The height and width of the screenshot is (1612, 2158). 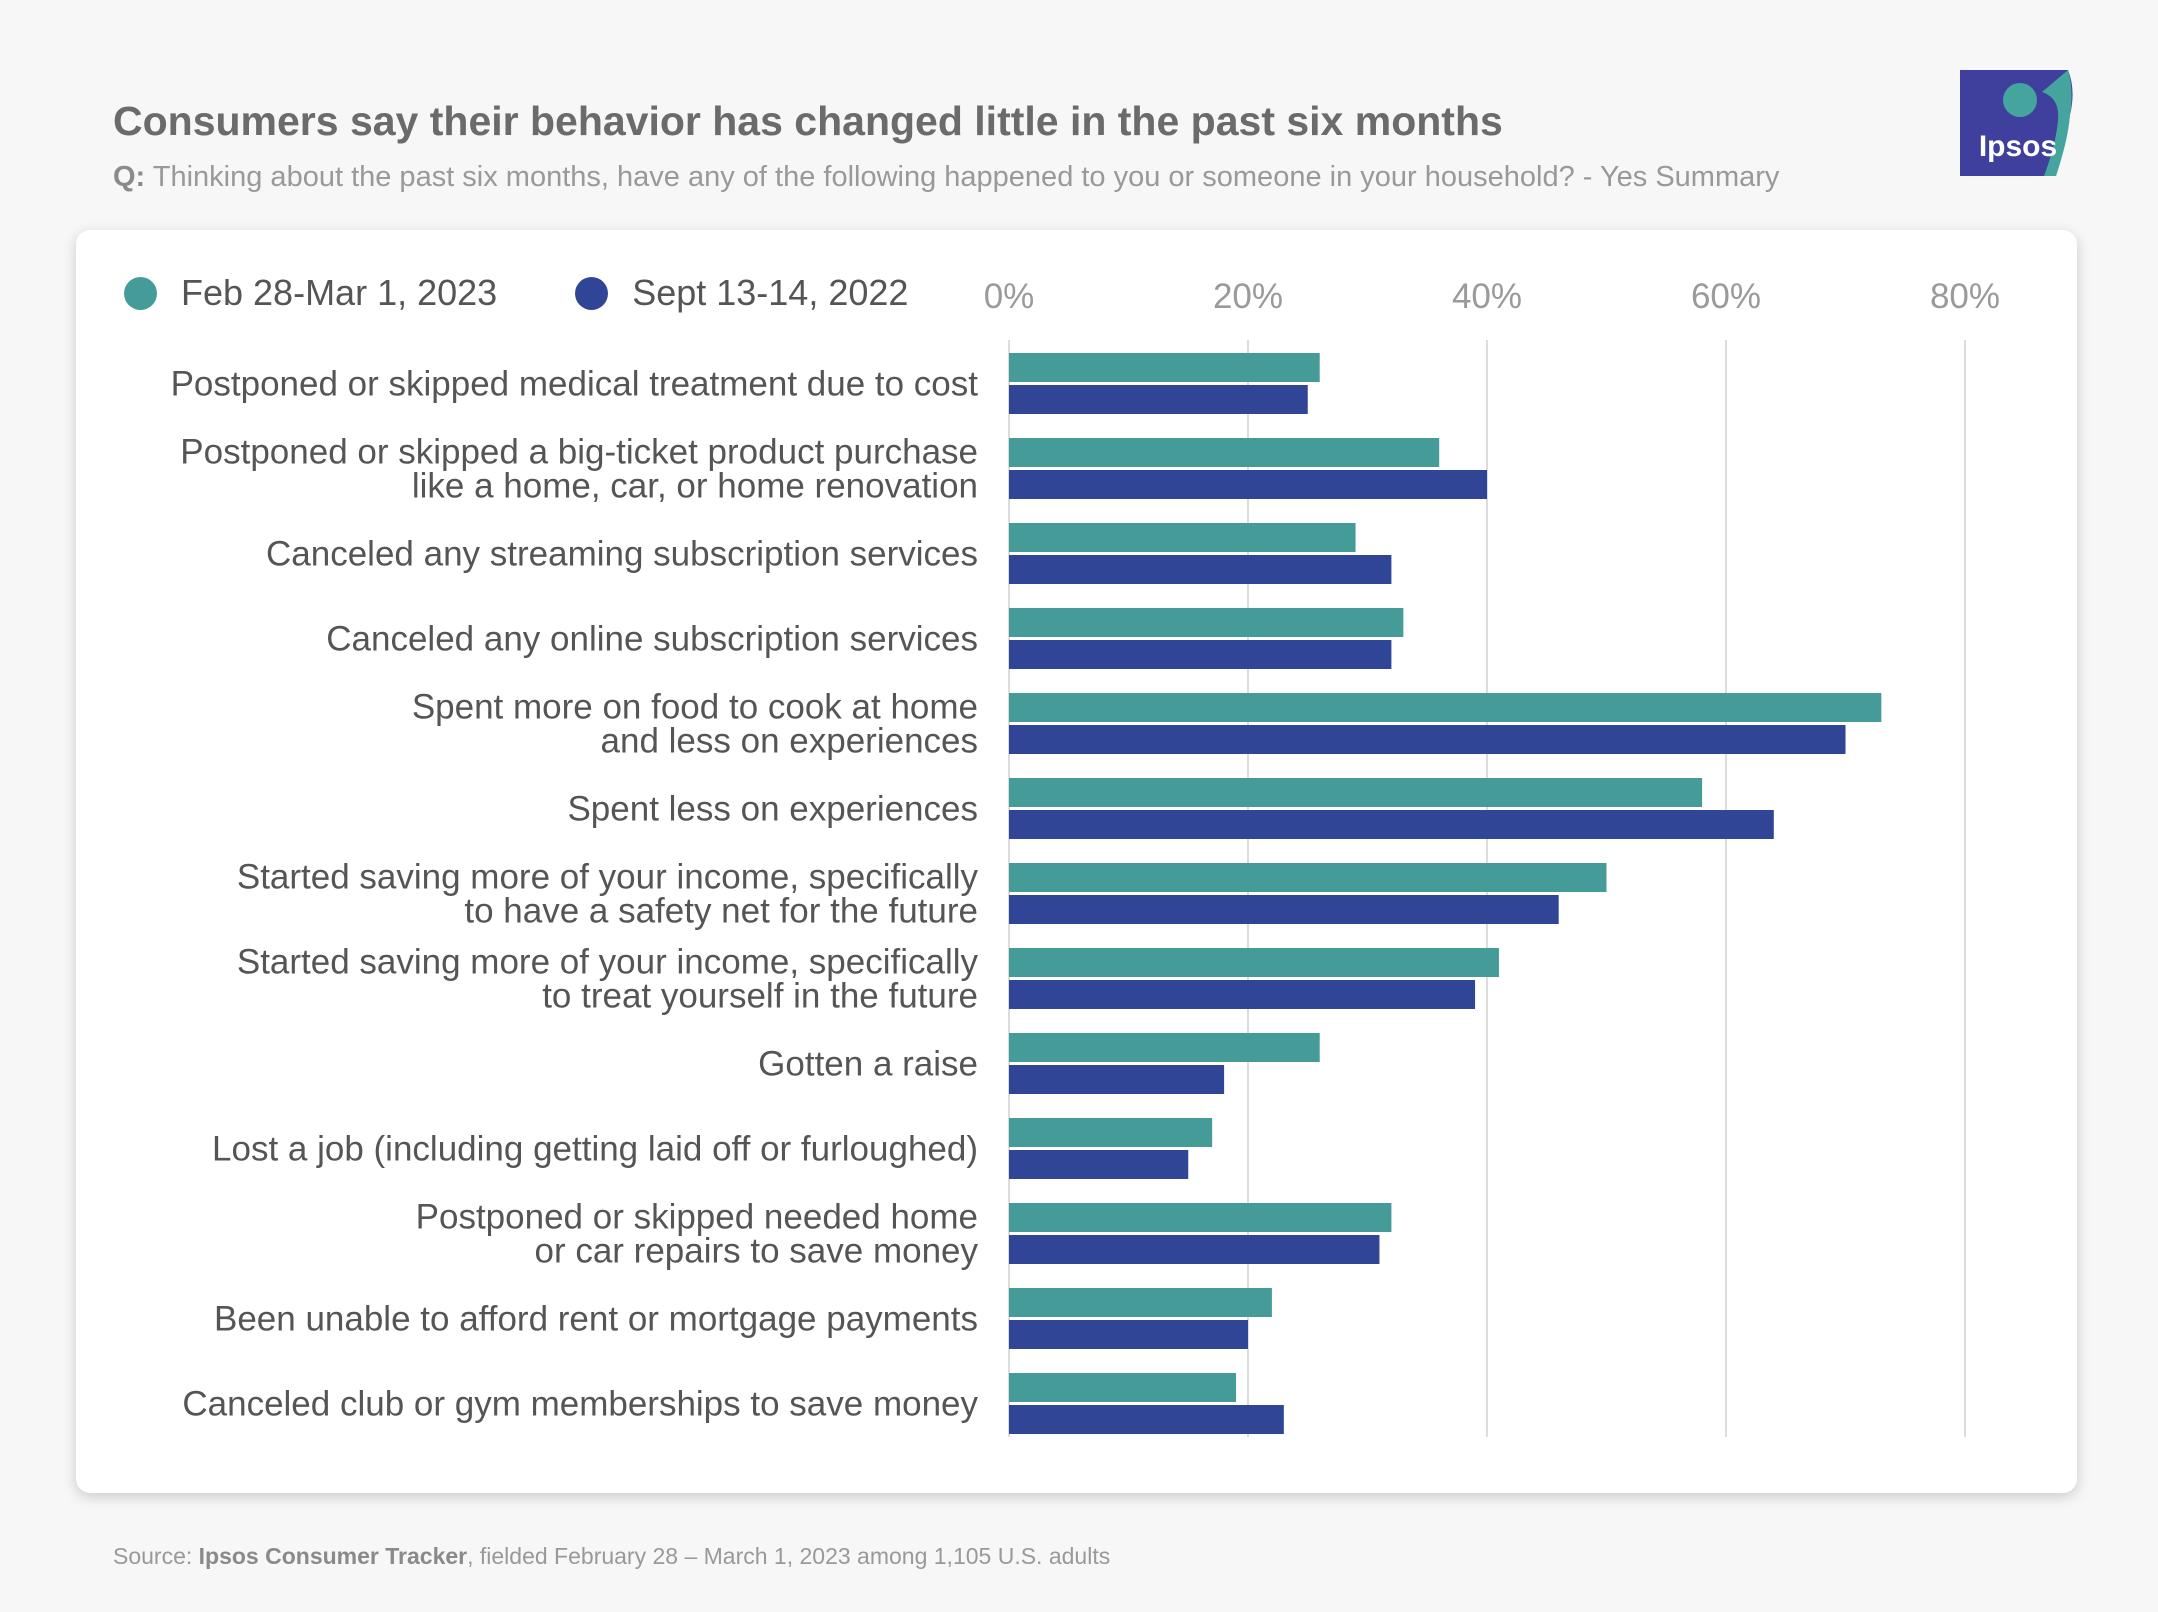 I want to click on x-tick-label: 20%, so click(x=1248, y=296).